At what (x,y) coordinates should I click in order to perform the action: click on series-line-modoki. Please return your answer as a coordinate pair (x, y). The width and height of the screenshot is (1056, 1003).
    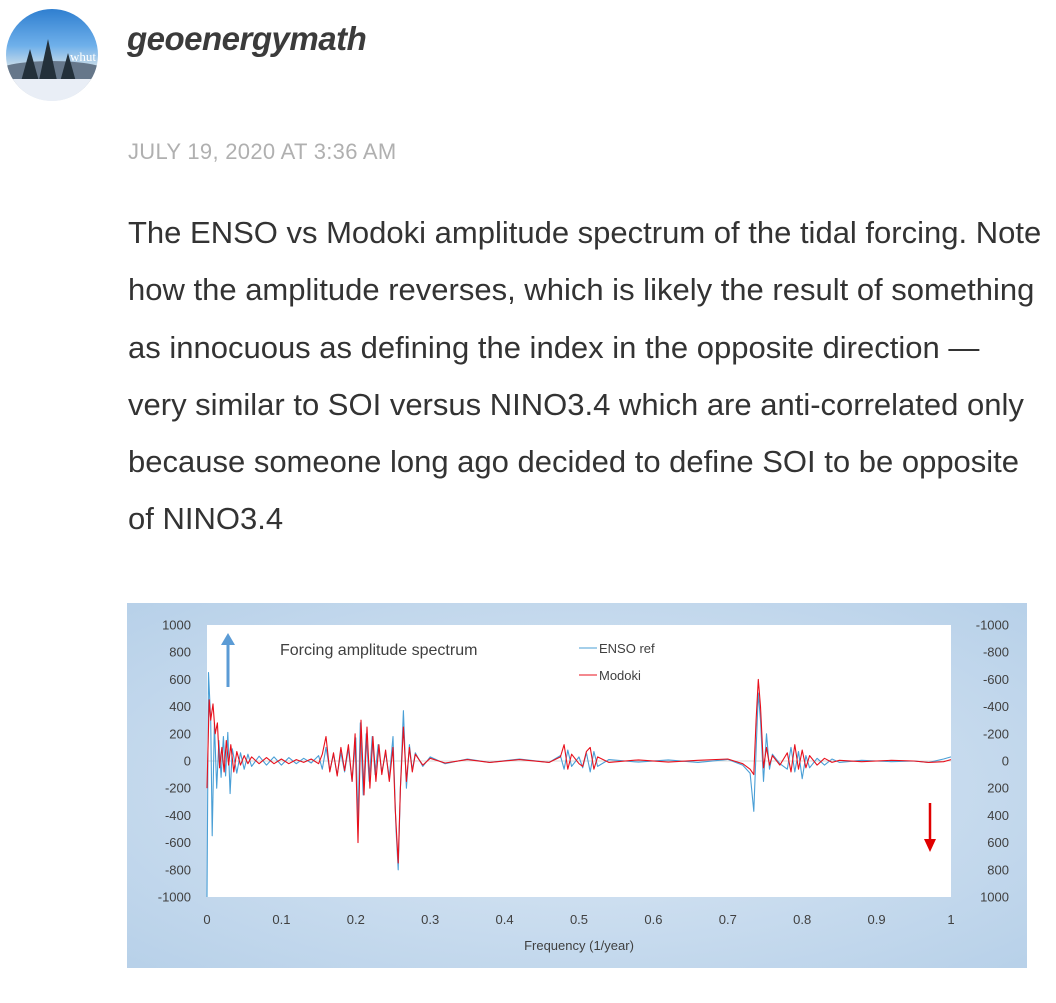
    Looking at the image, I should click on (579, 771).